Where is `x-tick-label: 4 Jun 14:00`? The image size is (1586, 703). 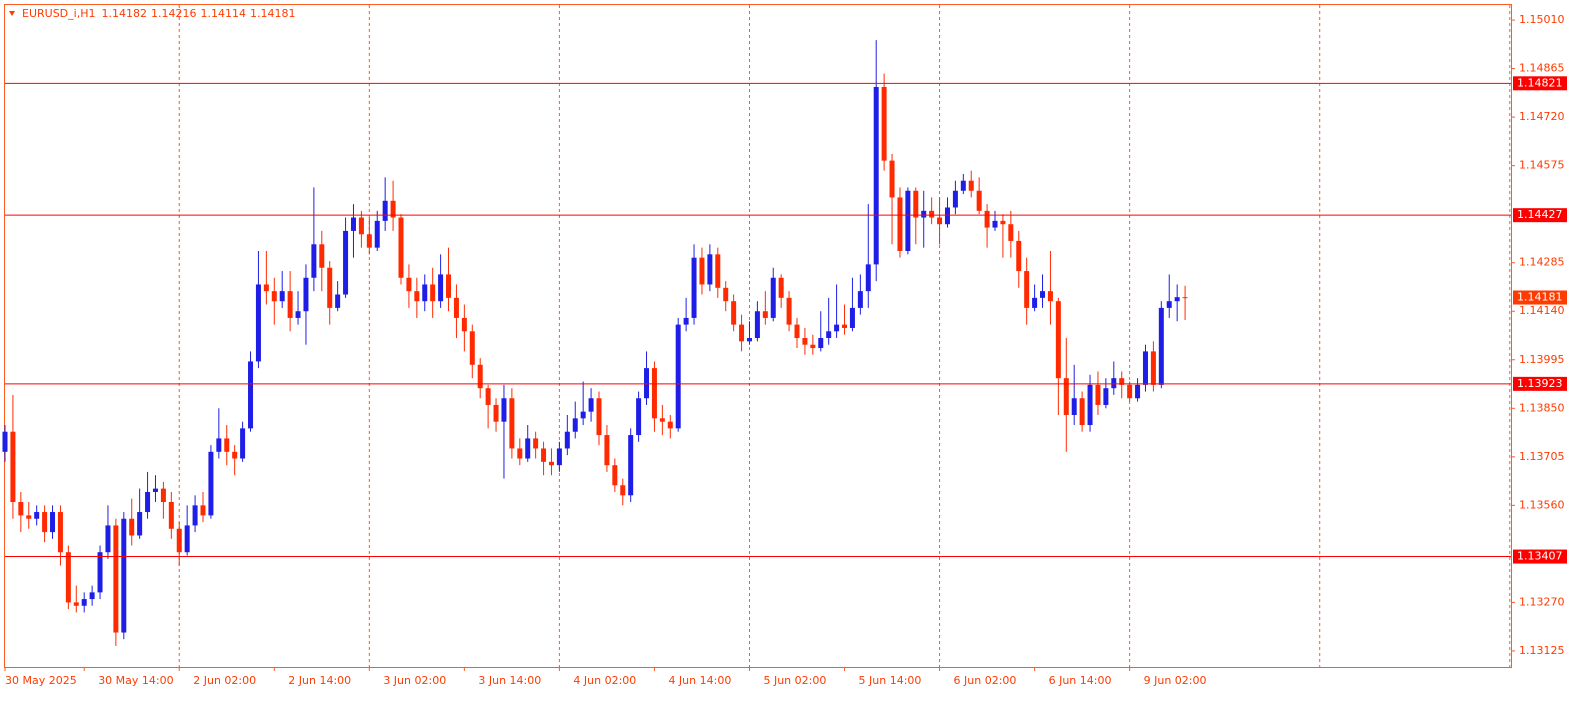
x-tick-label: 4 Jun 14:00 is located at coordinates (699, 680).